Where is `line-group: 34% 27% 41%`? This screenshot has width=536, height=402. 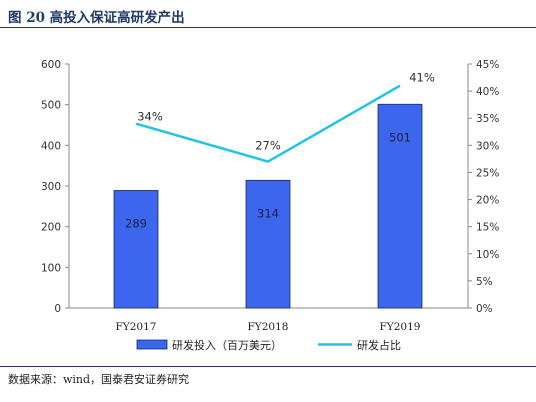
line-group: 34% 27% 41% is located at coordinates (285, 117).